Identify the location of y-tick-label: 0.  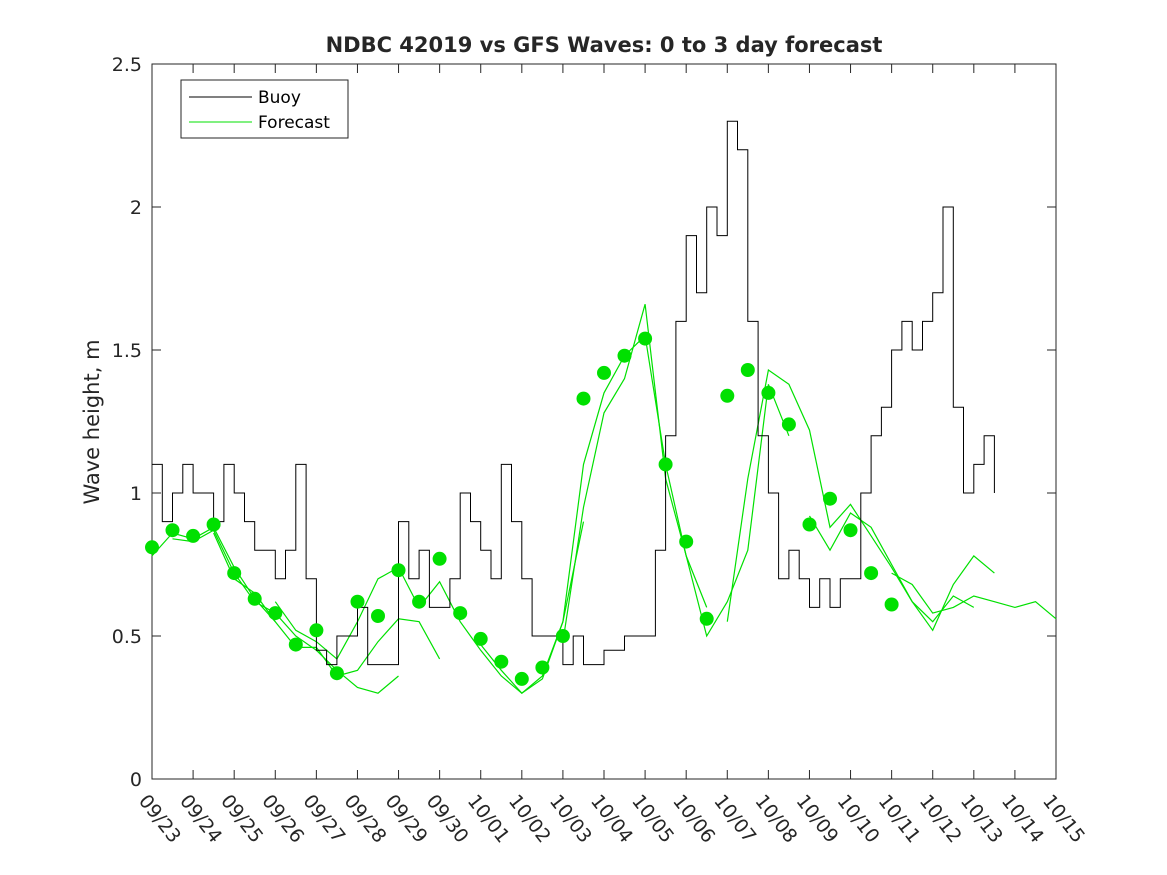
(136, 780).